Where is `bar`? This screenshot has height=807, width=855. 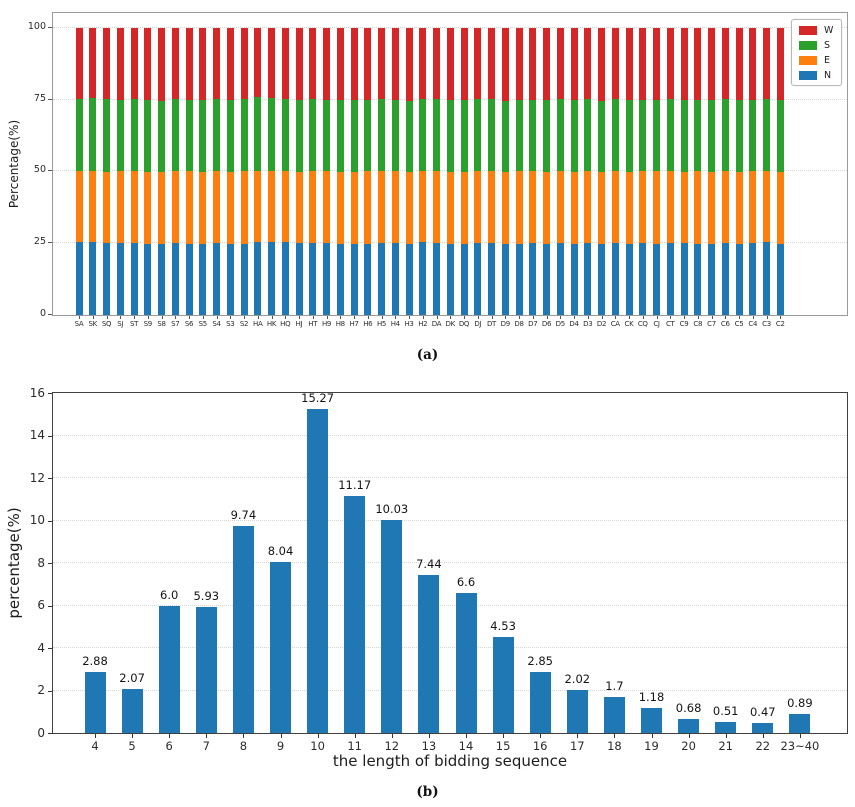
bar is located at coordinates (132, 711).